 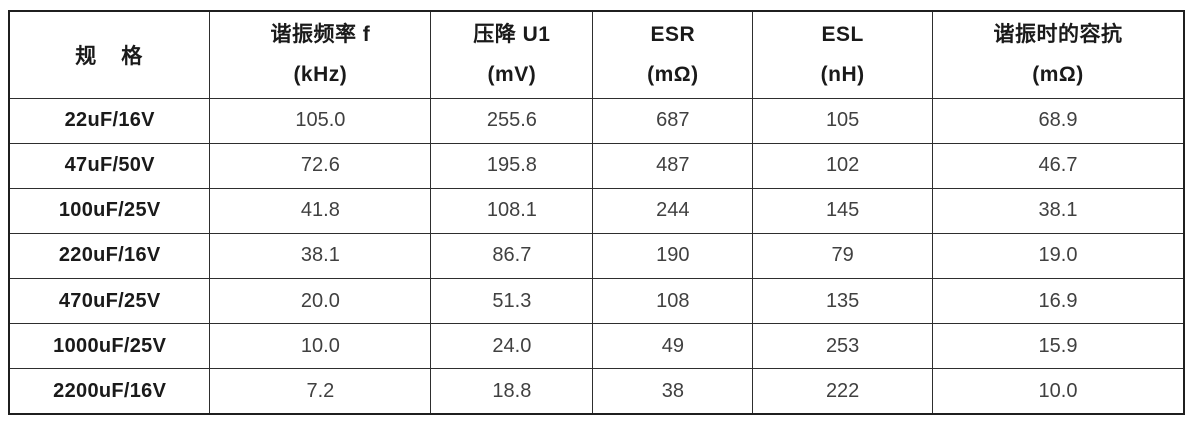 I want to click on cell-reactance: 16.9, so click(x=1058, y=301).